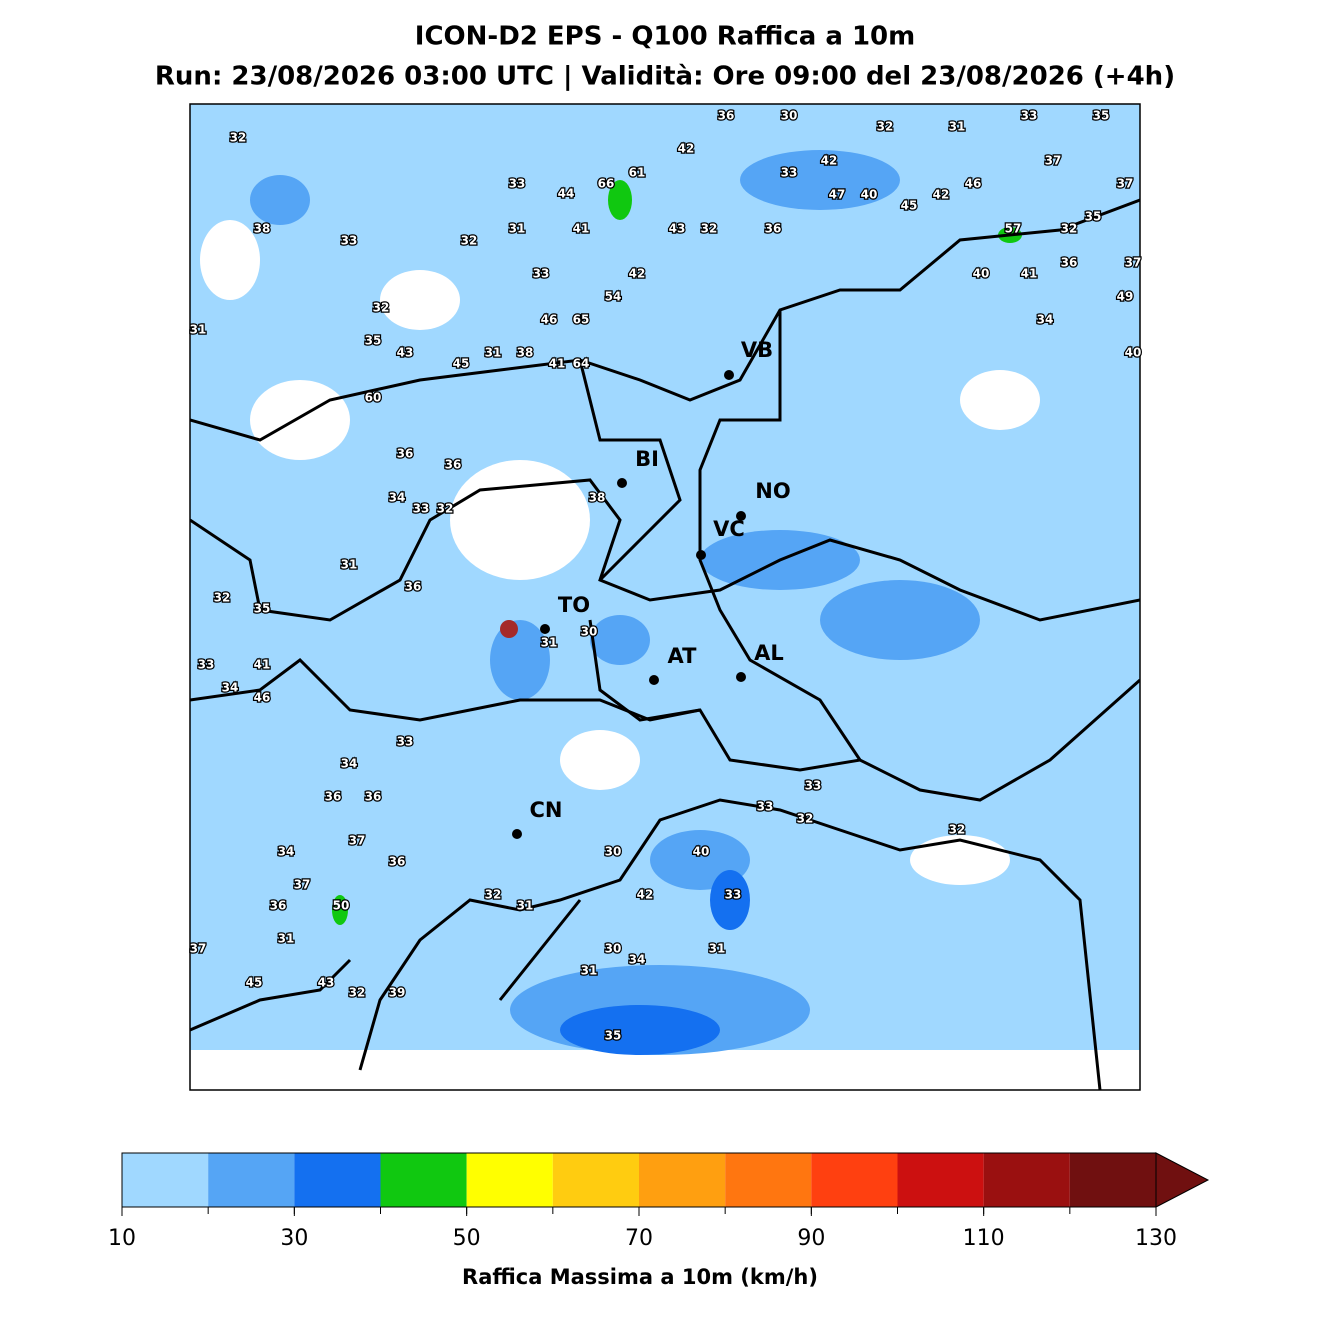 This screenshot has width=1330, height=1317. Describe the element at coordinates (729, 529) in the screenshot. I see `city-label: VC` at that location.